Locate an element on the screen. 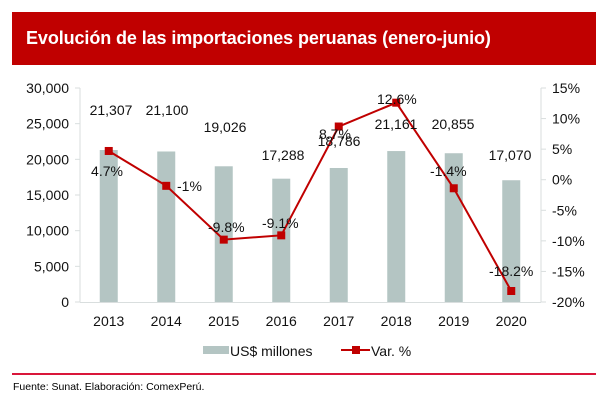 This screenshot has height=407, width=608. line-value-label: 8.7% is located at coordinates (335, 134).